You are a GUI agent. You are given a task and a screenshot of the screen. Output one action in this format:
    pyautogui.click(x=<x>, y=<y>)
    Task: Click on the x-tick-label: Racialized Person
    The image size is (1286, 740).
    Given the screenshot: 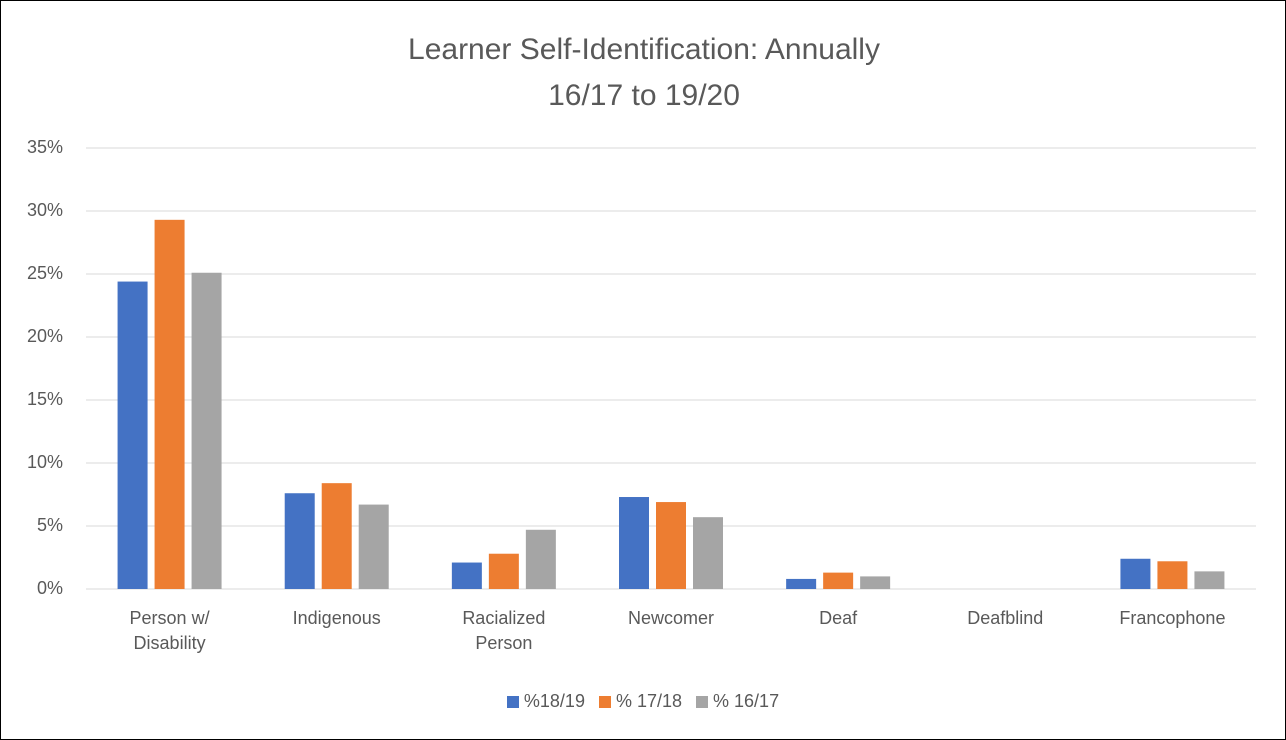 What is the action you would take?
    pyautogui.click(x=504, y=630)
    